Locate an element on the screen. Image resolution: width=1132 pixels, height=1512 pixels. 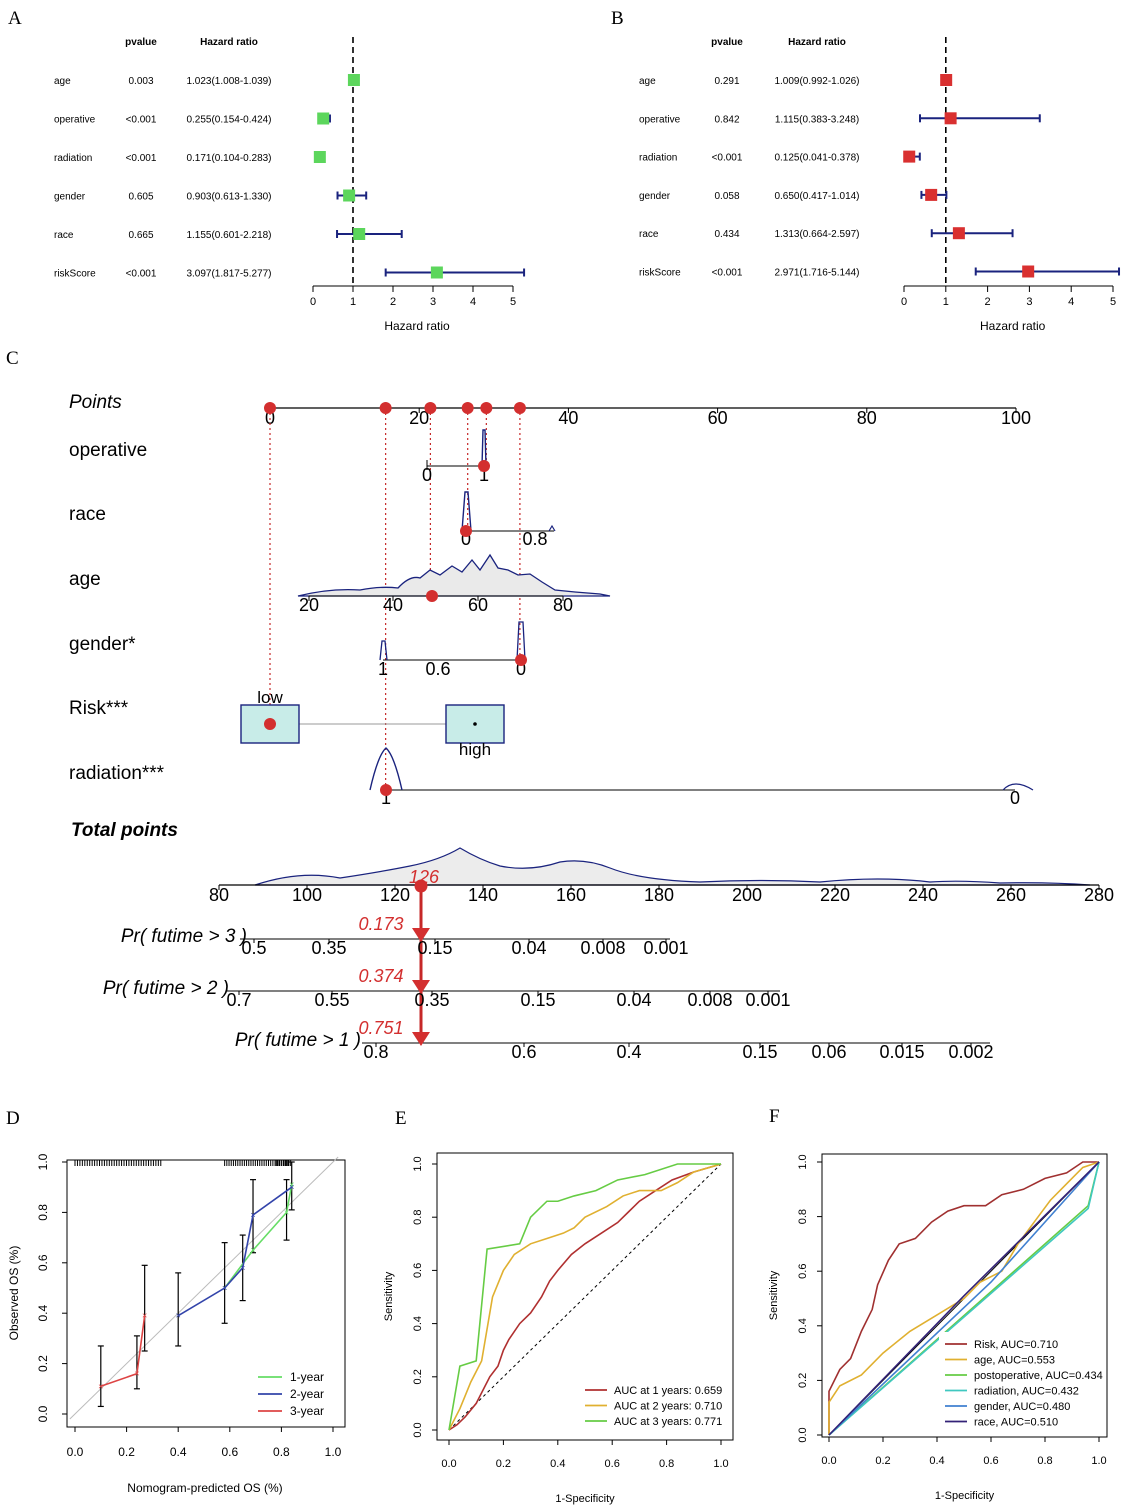
legend-label: AUC at 3 years: 0.771 is located at coordinates (668, 1422).